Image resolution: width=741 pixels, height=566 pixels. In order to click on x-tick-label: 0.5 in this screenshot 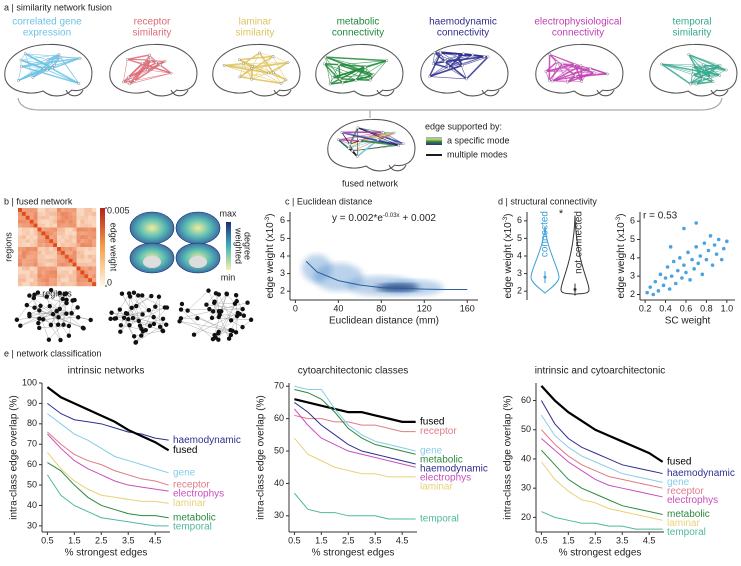, I will do `click(47, 540)`.